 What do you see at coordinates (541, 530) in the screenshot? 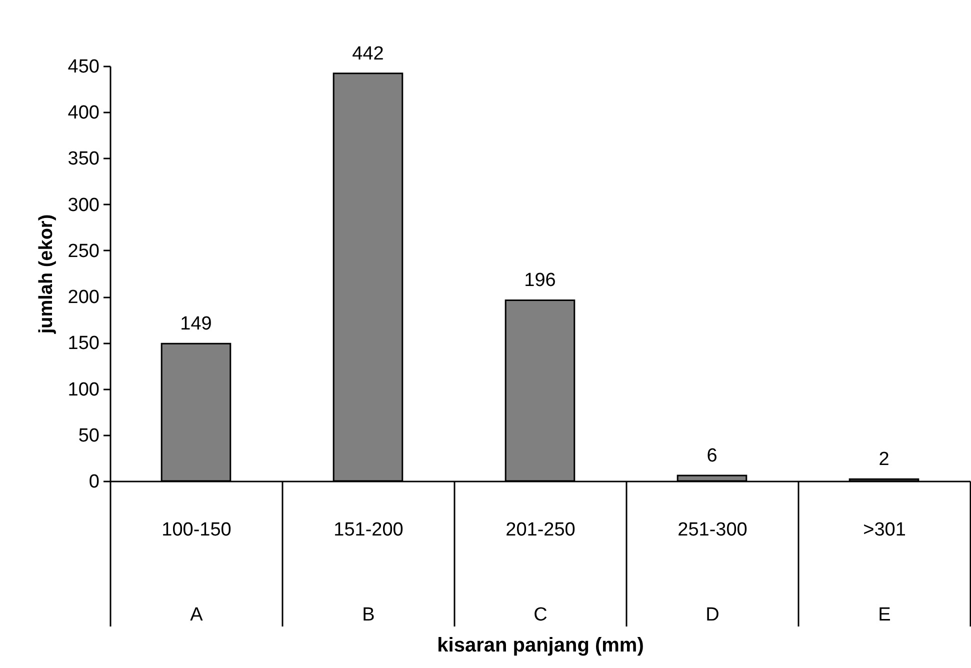
I see `x-tick-label: 201-250` at bounding box center [541, 530].